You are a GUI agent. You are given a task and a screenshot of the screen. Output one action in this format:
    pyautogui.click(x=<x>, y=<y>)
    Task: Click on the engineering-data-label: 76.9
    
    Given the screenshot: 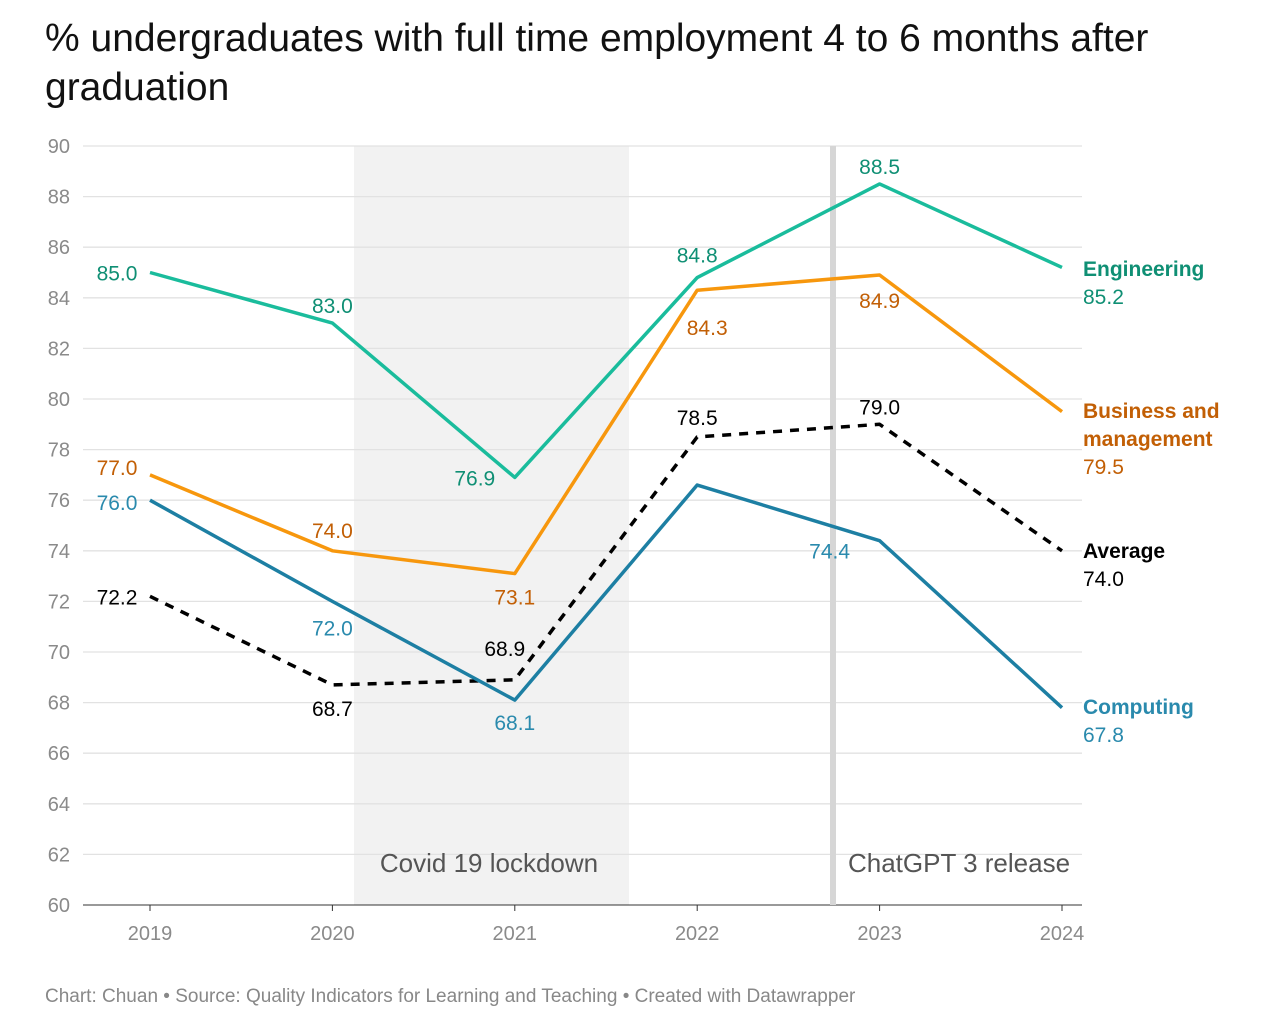 What is the action you would take?
    pyautogui.click(x=474, y=478)
    